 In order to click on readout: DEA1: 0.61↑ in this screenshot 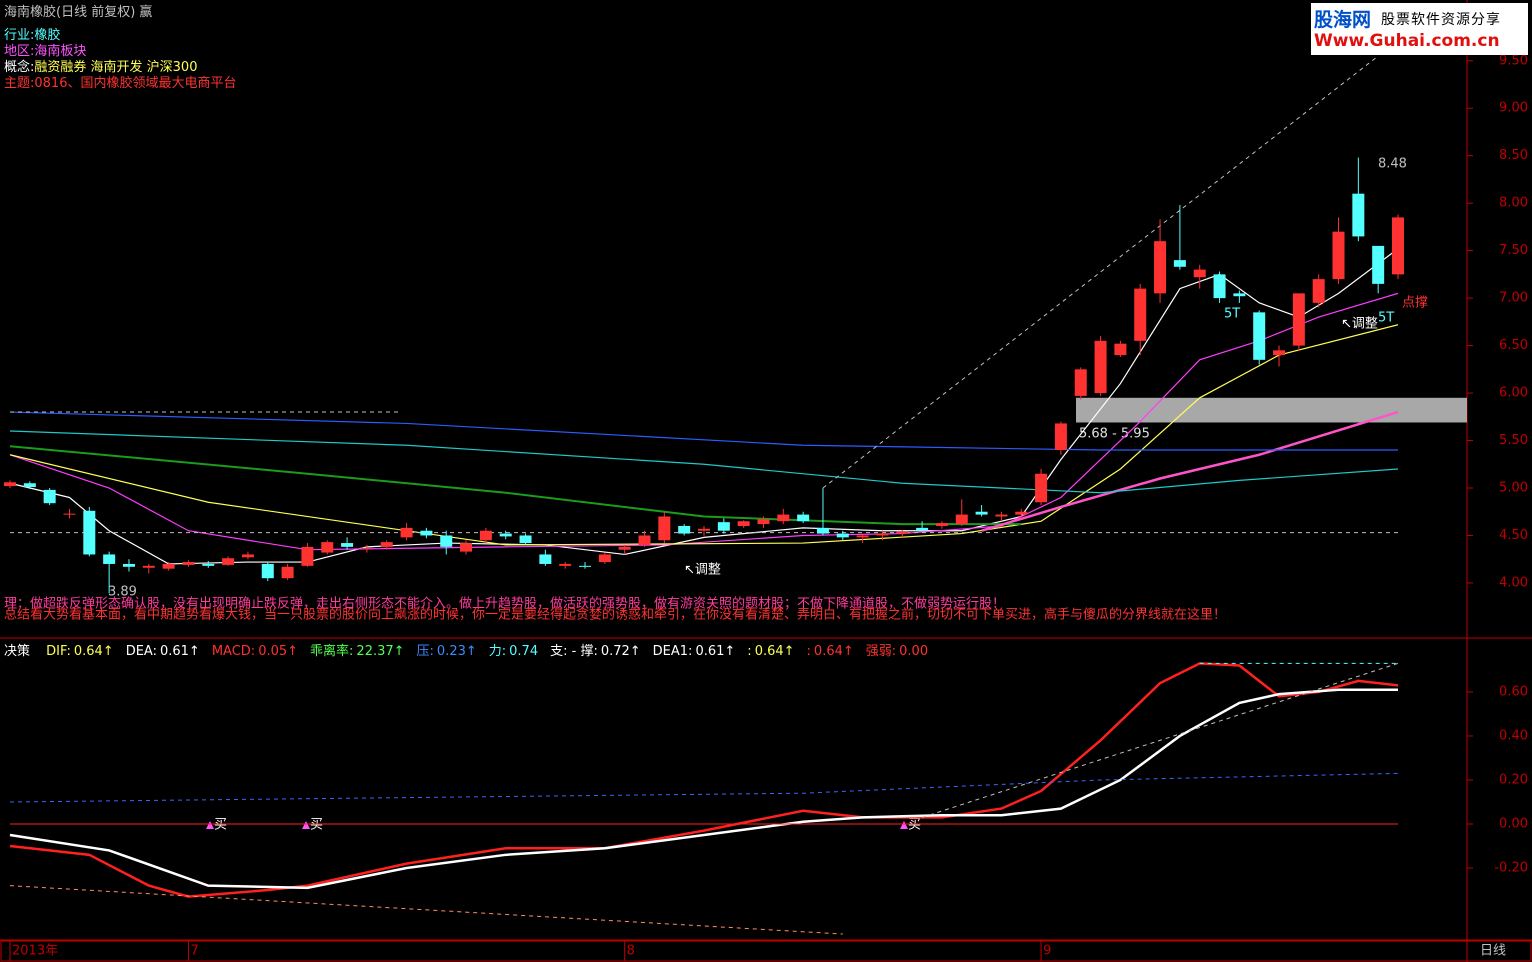, I will do `click(694, 651)`.